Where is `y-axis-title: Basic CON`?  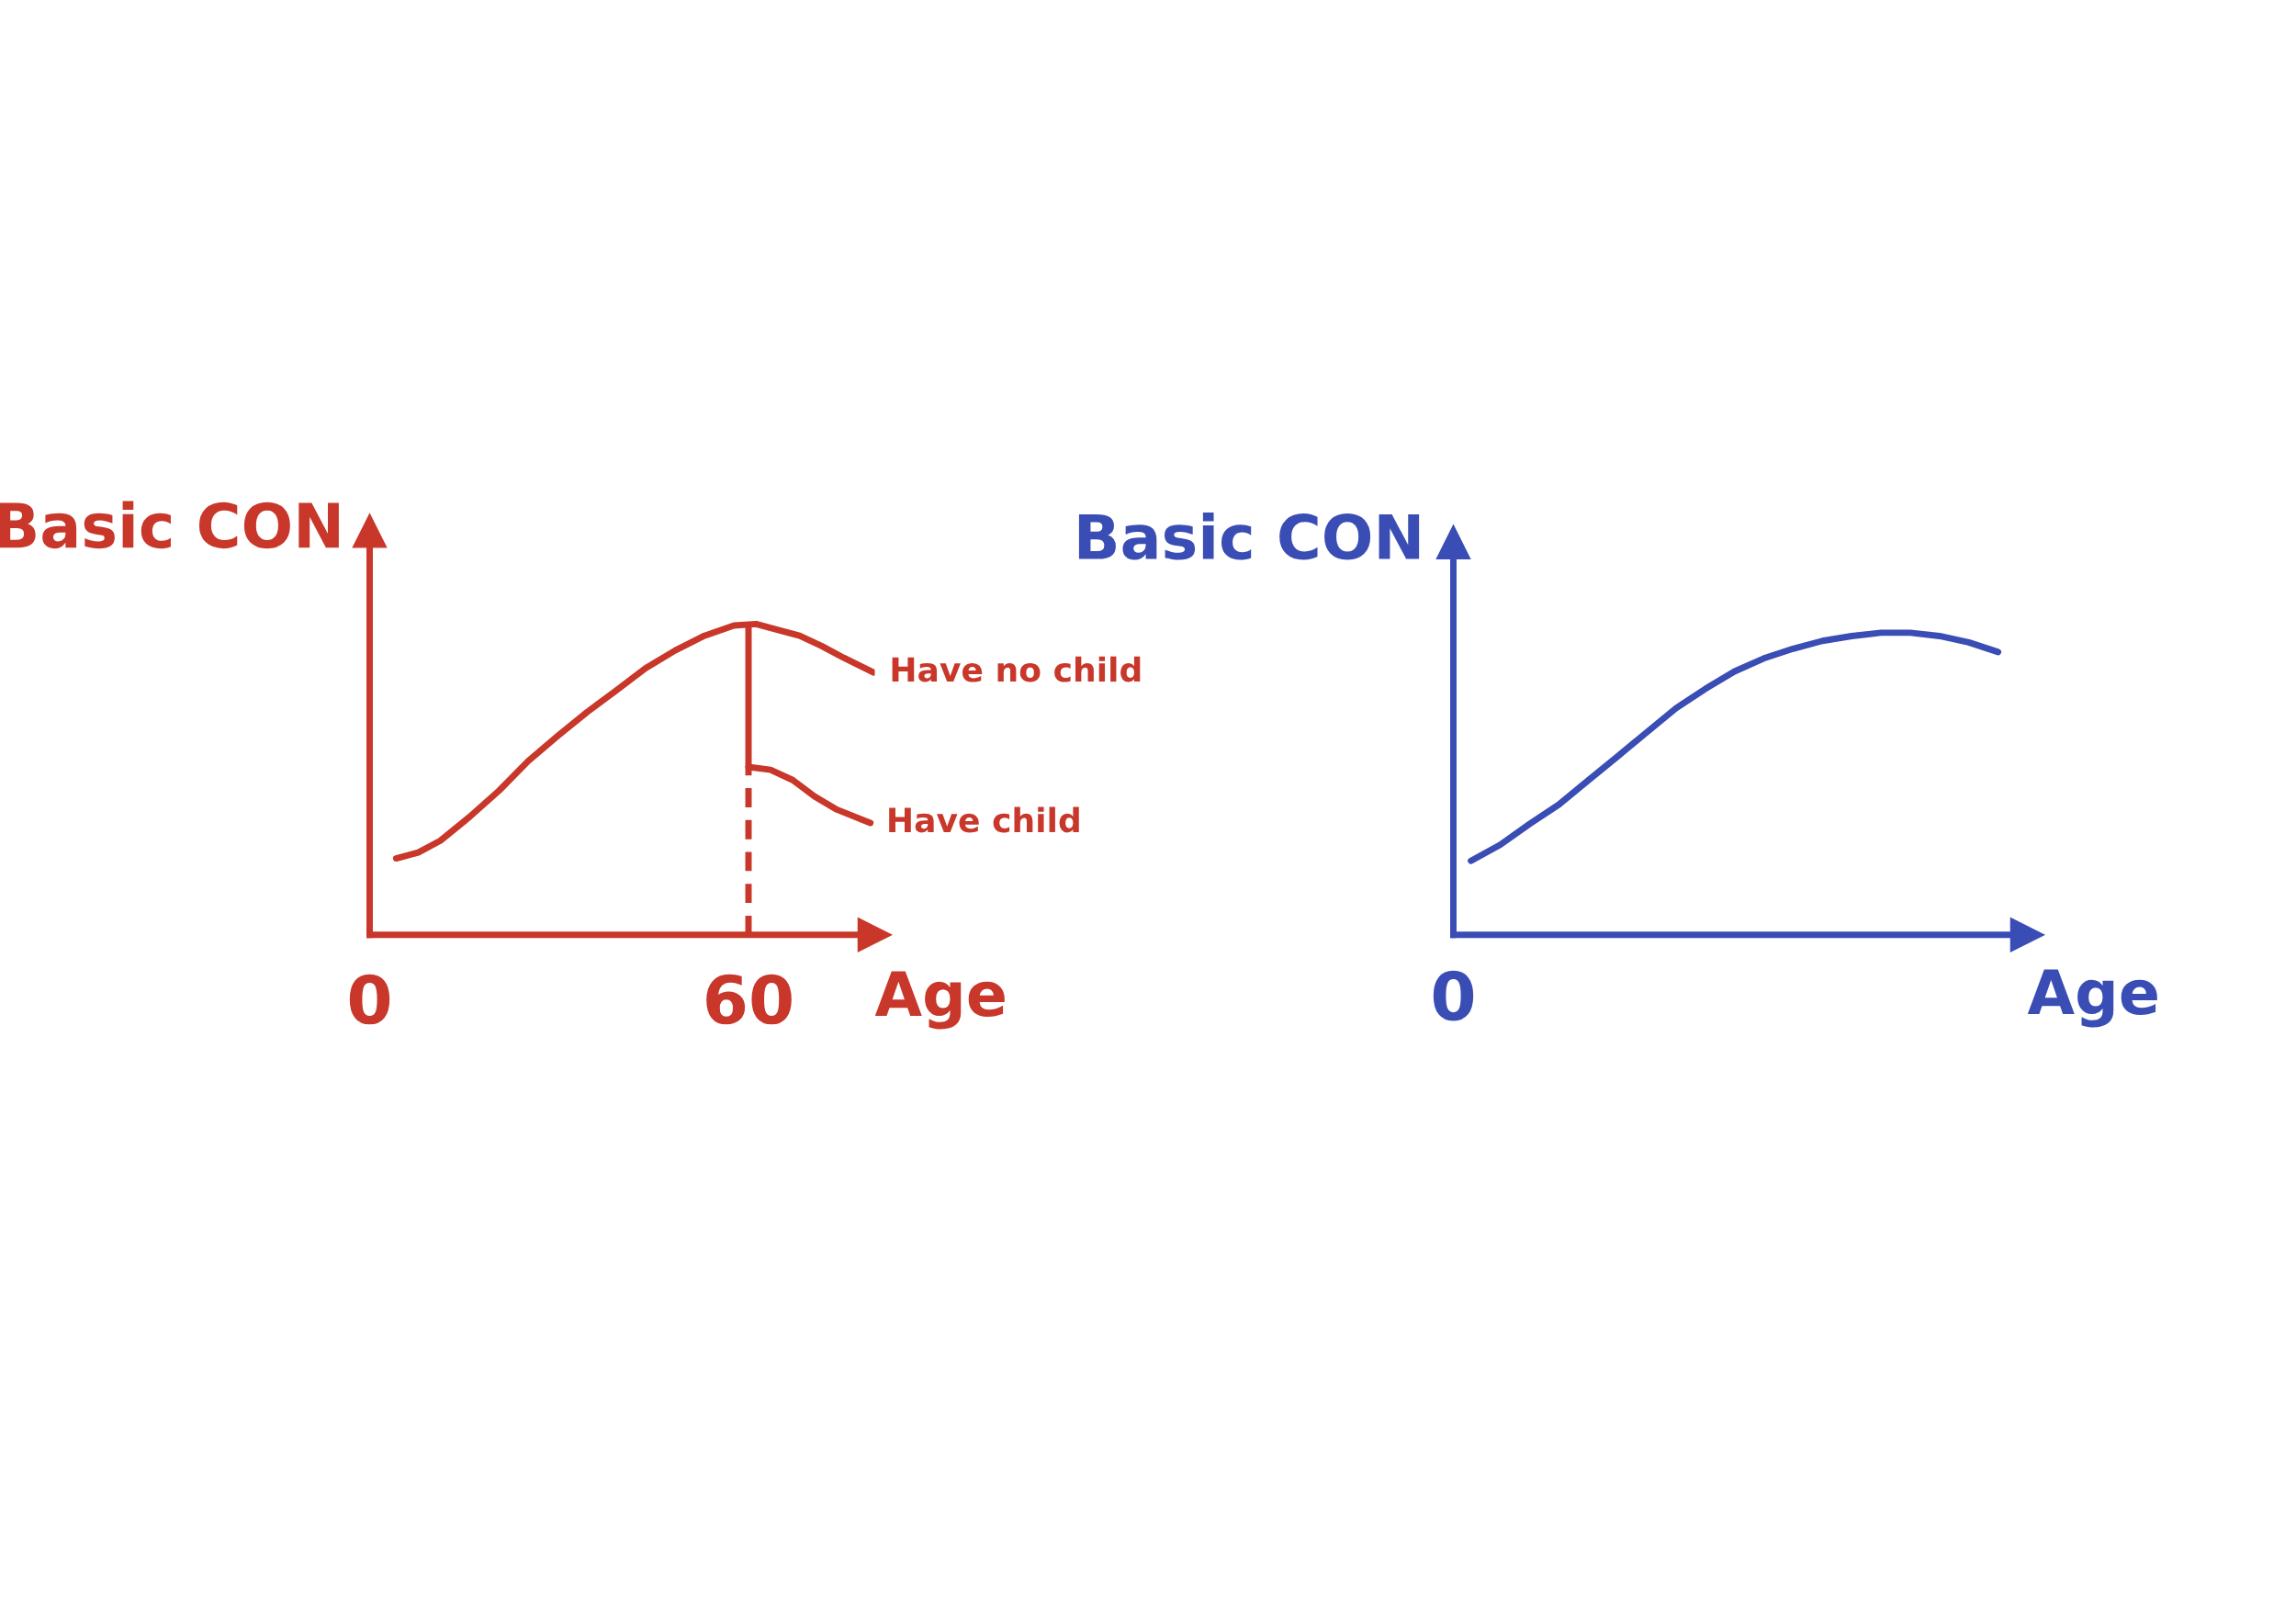
y-axis-title: Basic CON is located at coordinates (1249, 536).